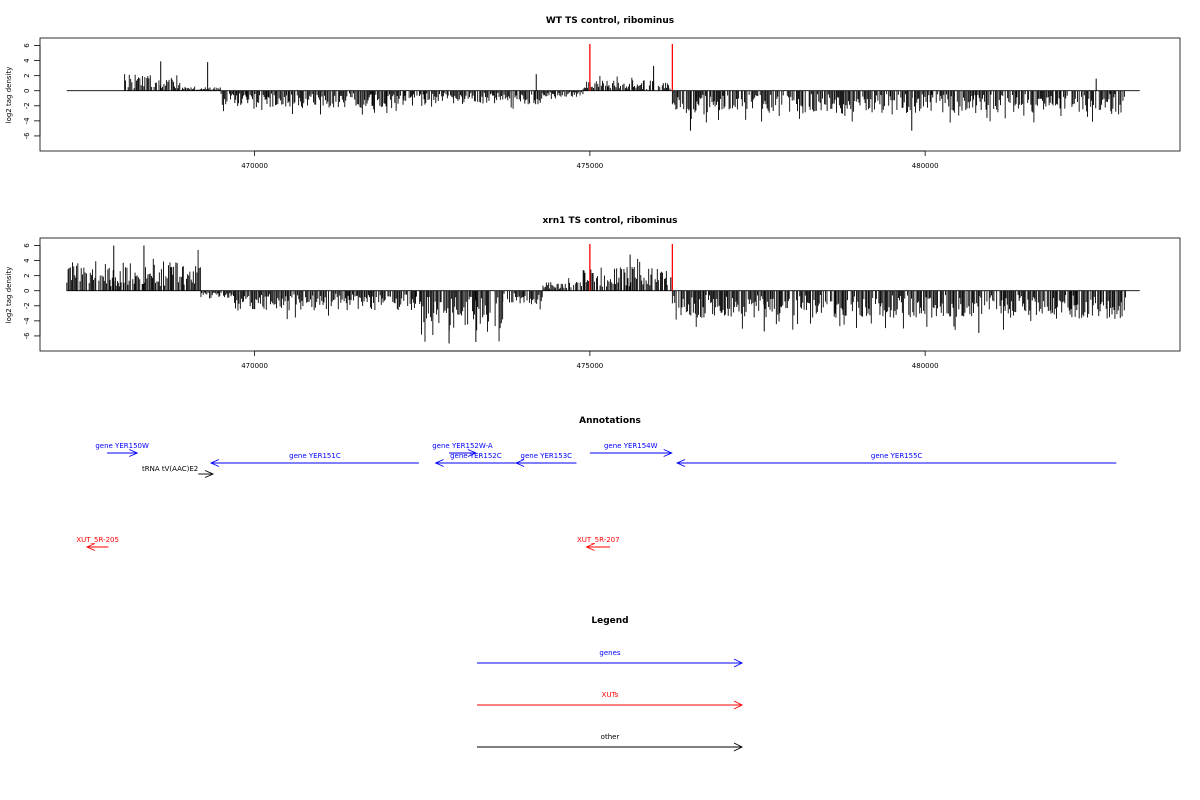 This screenshot has width=1200, height=800. I want to click on xrn1-track-y-axis: -6 -4 -2 0 2 4 6, so click(32, 291).